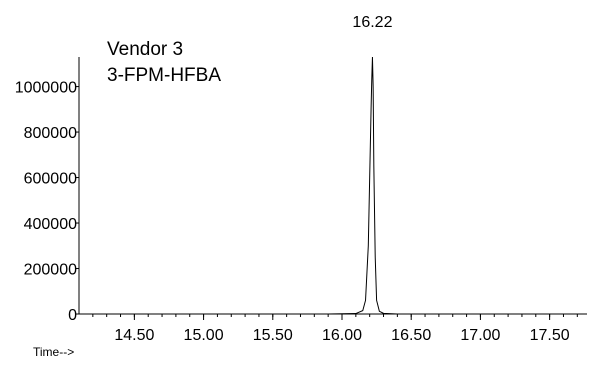 This screenshot has height=365, width=589. I want to click on x-tick-label: 14.50, so click(134, 335).